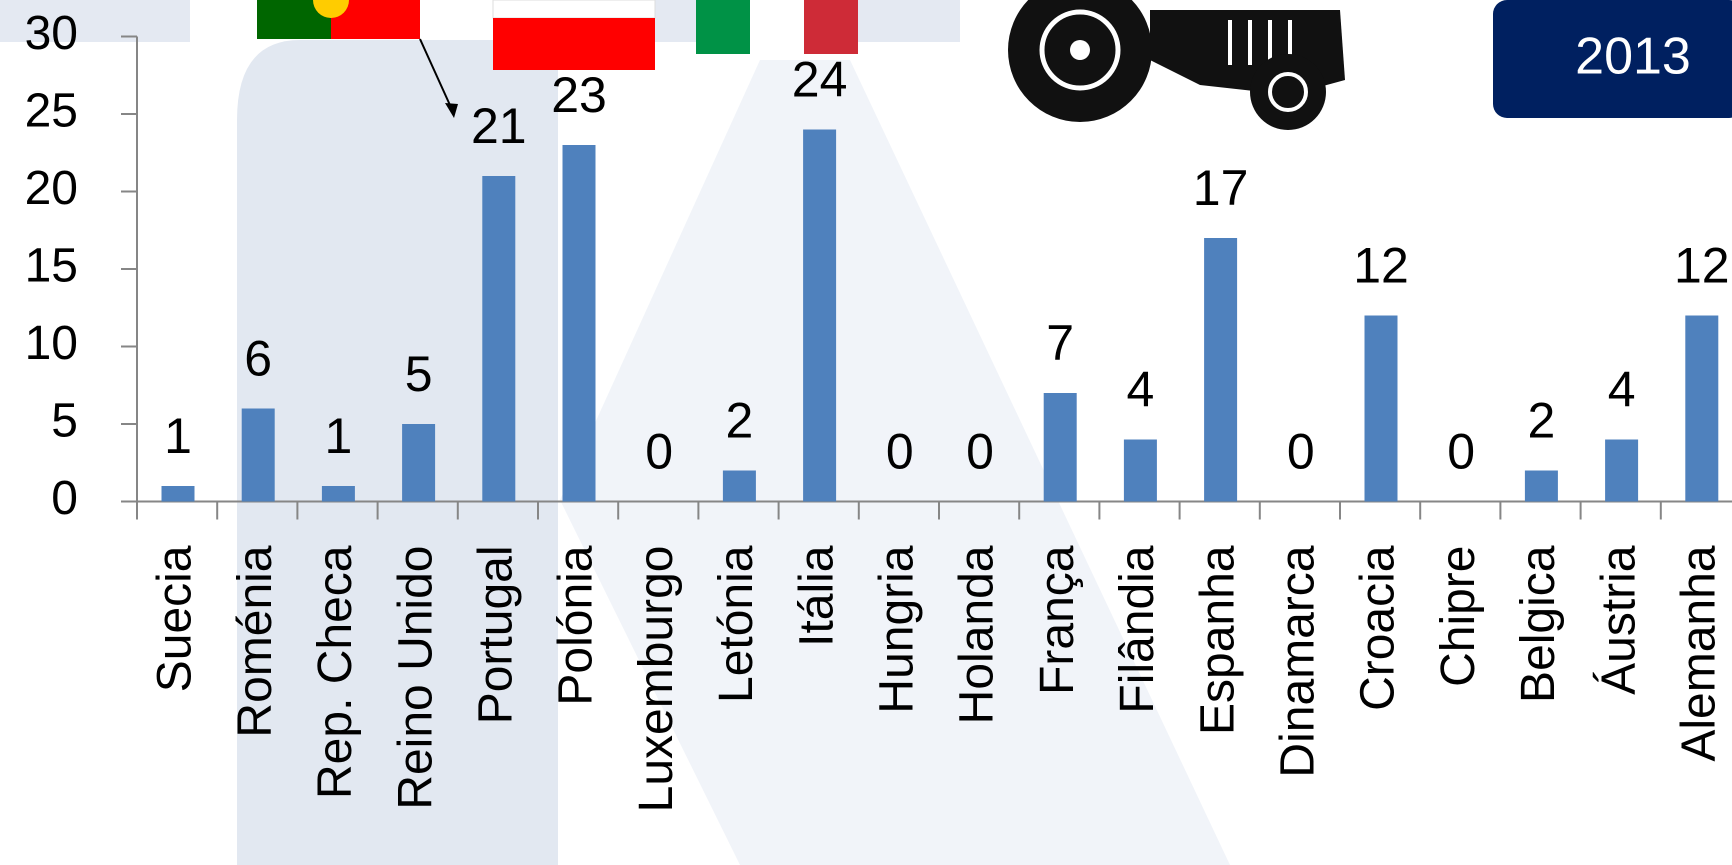 The image size is (1732, 865). What do you see at coordinates (656, 679) in the screenshot?
I see `x-tick-label: Luxemburgo` at bounding box center [656, 679].